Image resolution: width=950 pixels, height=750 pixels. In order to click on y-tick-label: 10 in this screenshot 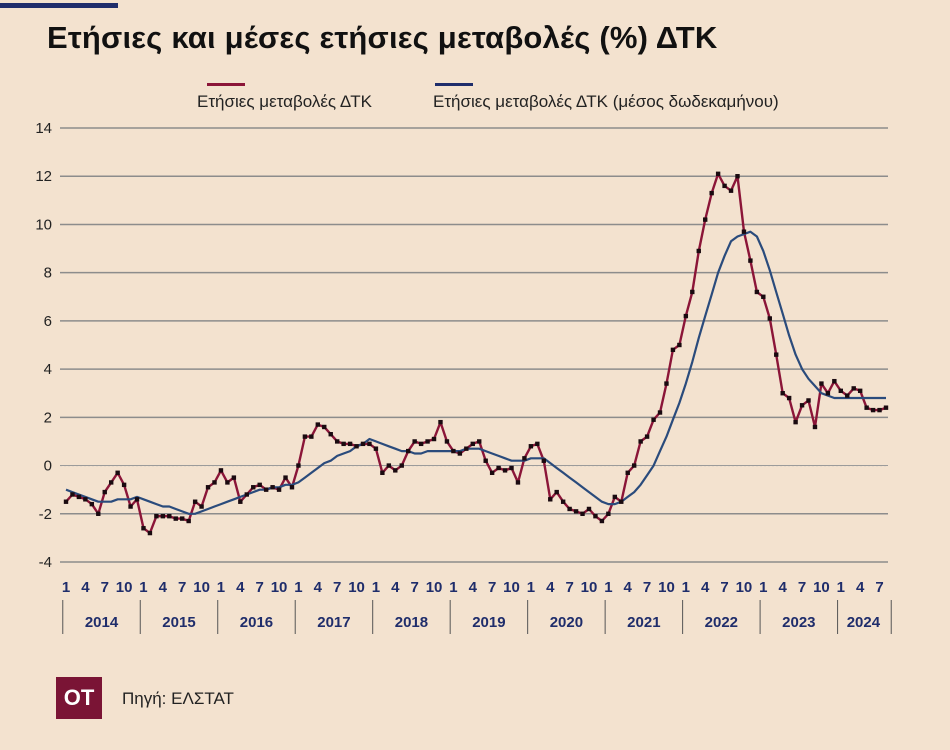, I will do `click(43, 224)`.